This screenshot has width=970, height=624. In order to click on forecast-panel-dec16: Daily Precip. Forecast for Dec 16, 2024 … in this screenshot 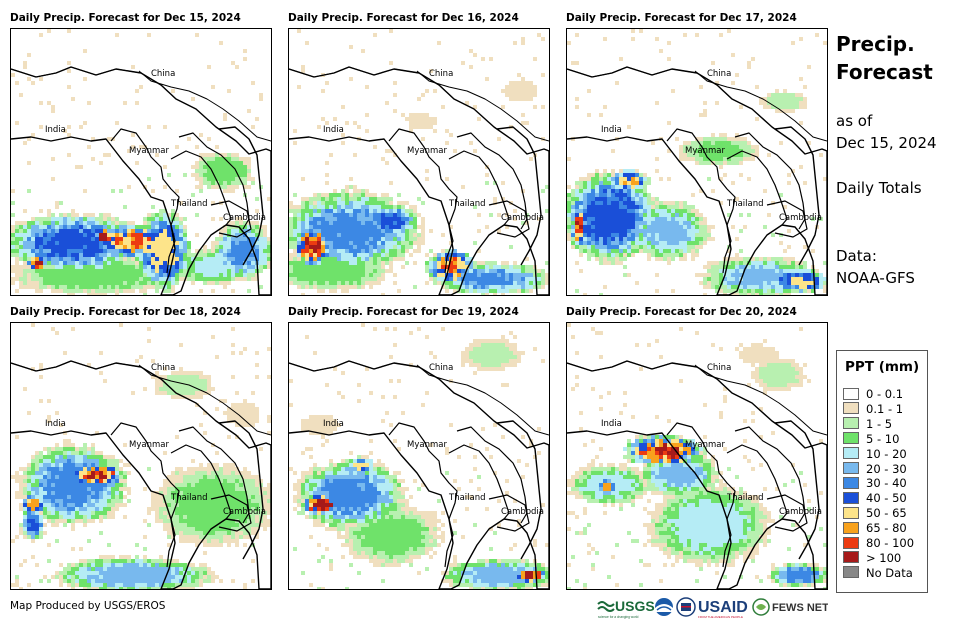, I will do `click(420, 154)`.